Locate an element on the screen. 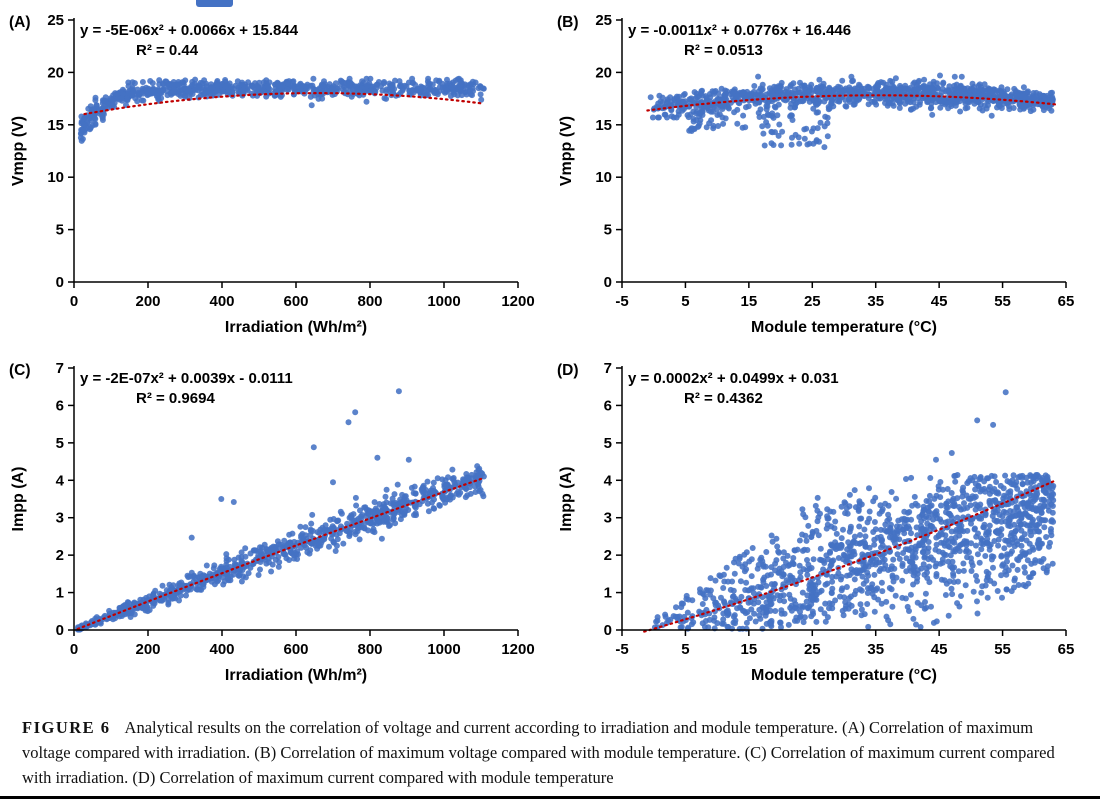 The width and height of the screenshot is (1100, 799). svg-text: (B) is located at coordinates (568, 22).